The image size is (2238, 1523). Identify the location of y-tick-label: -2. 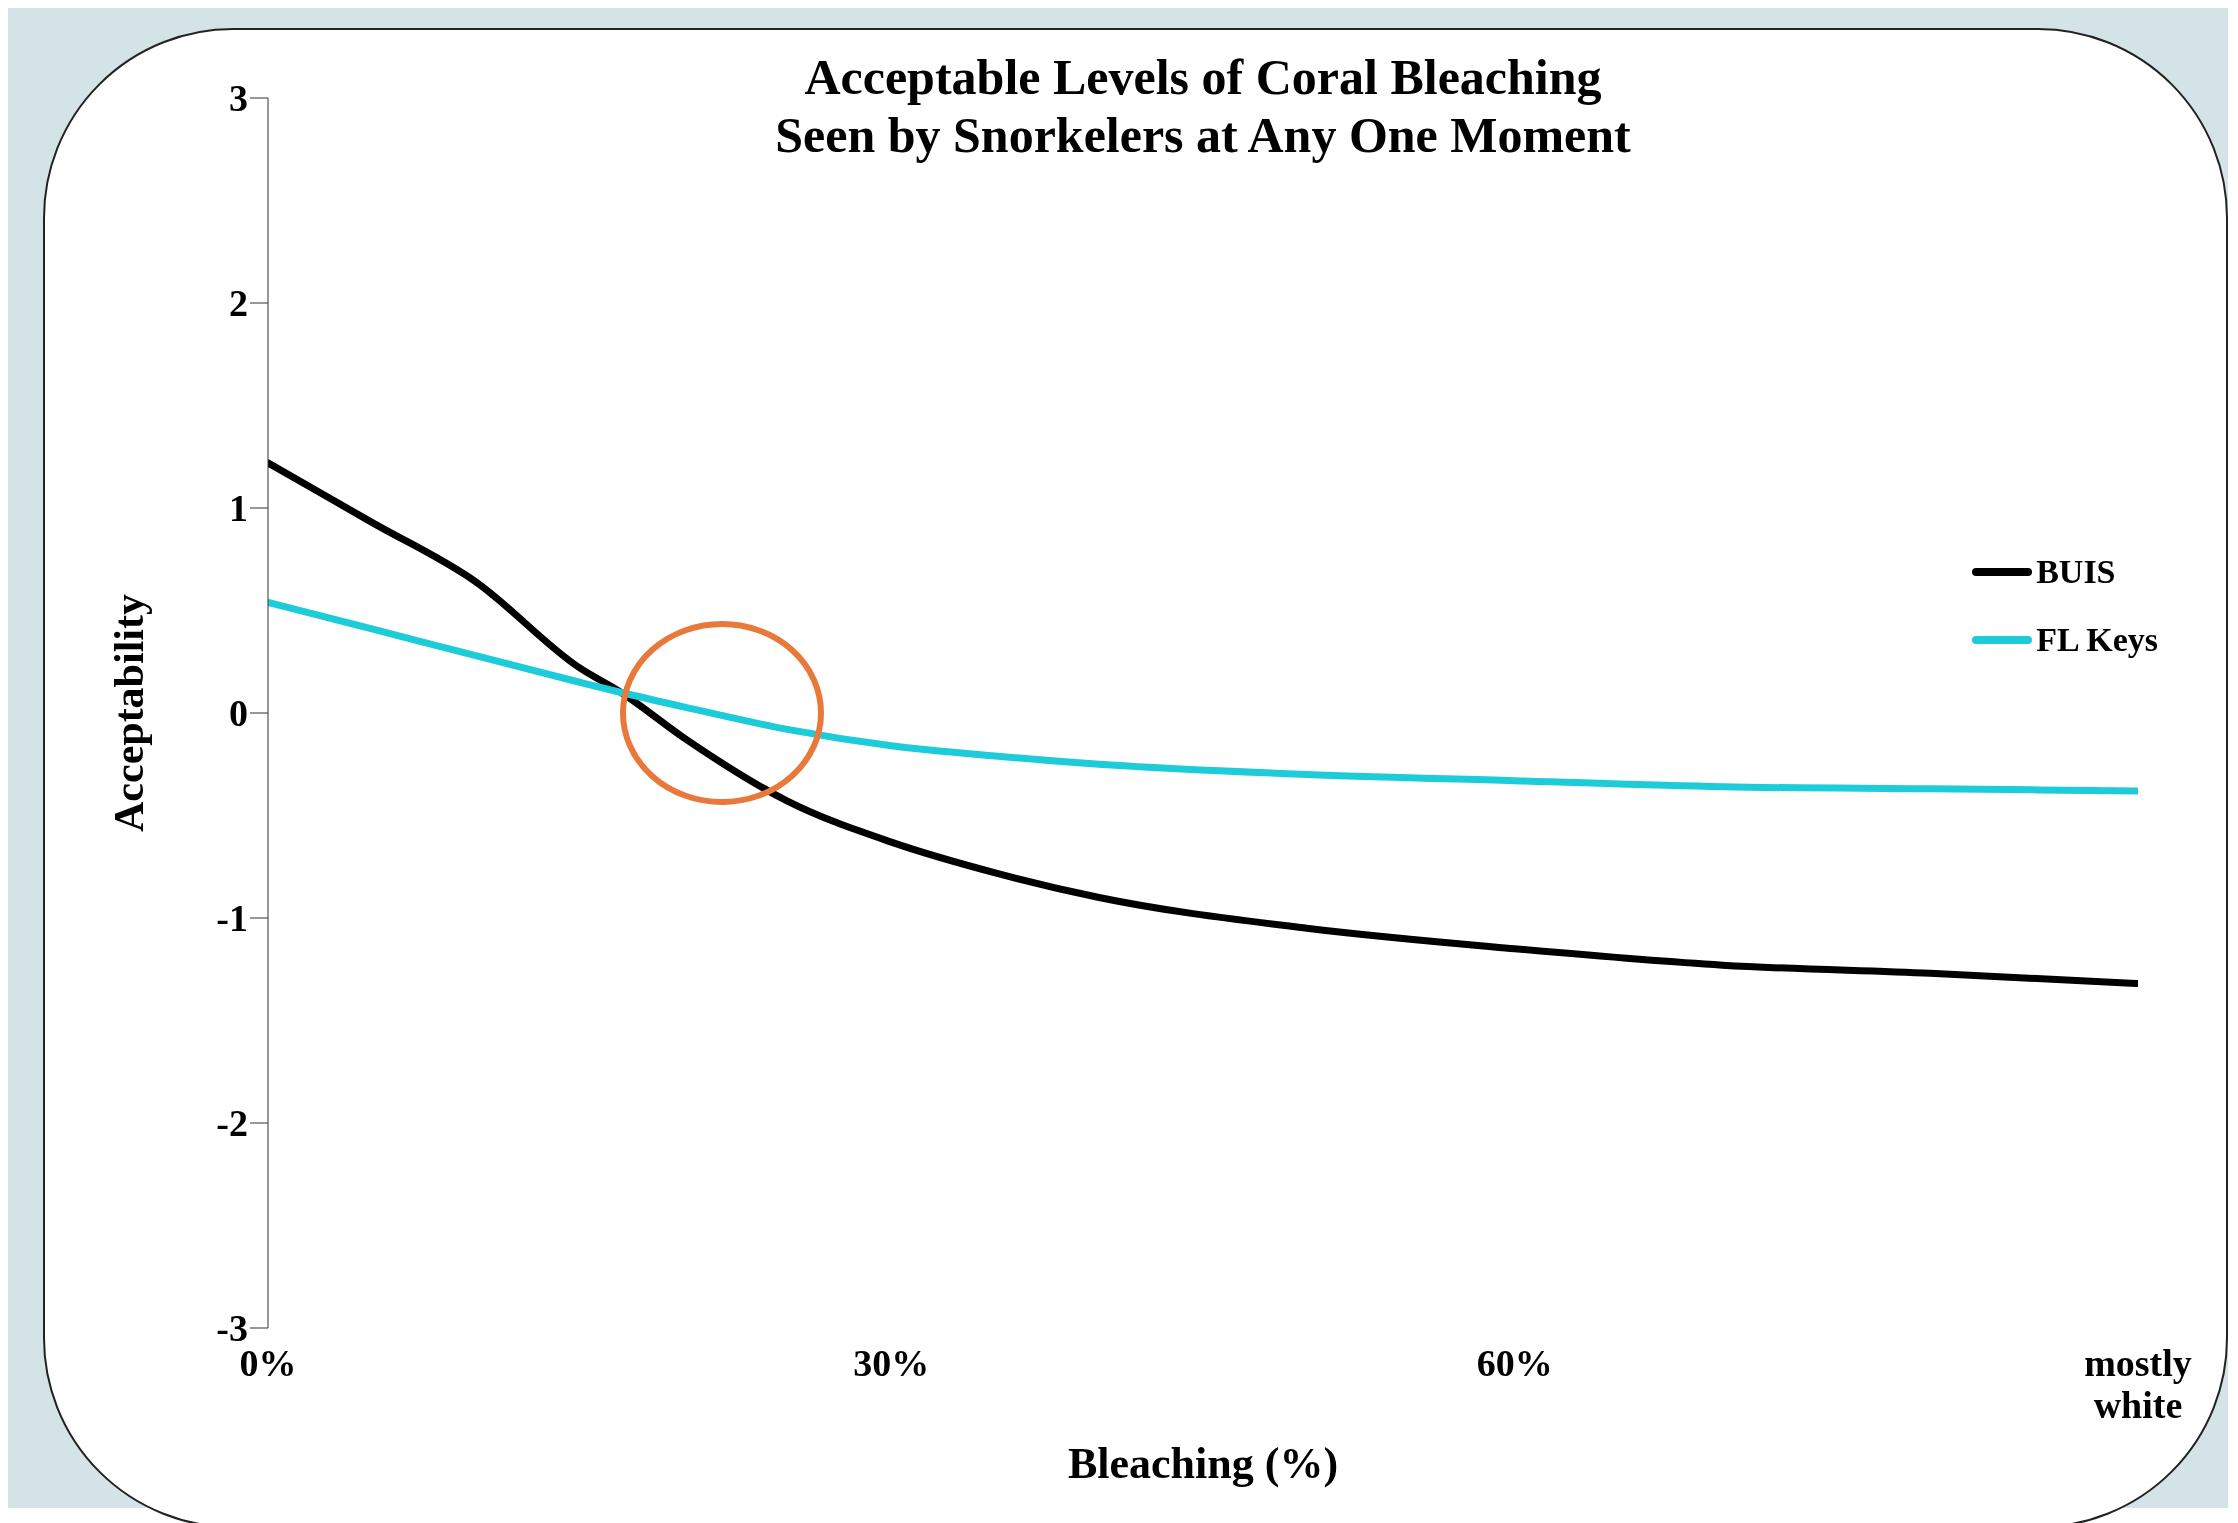
(232, 1123).